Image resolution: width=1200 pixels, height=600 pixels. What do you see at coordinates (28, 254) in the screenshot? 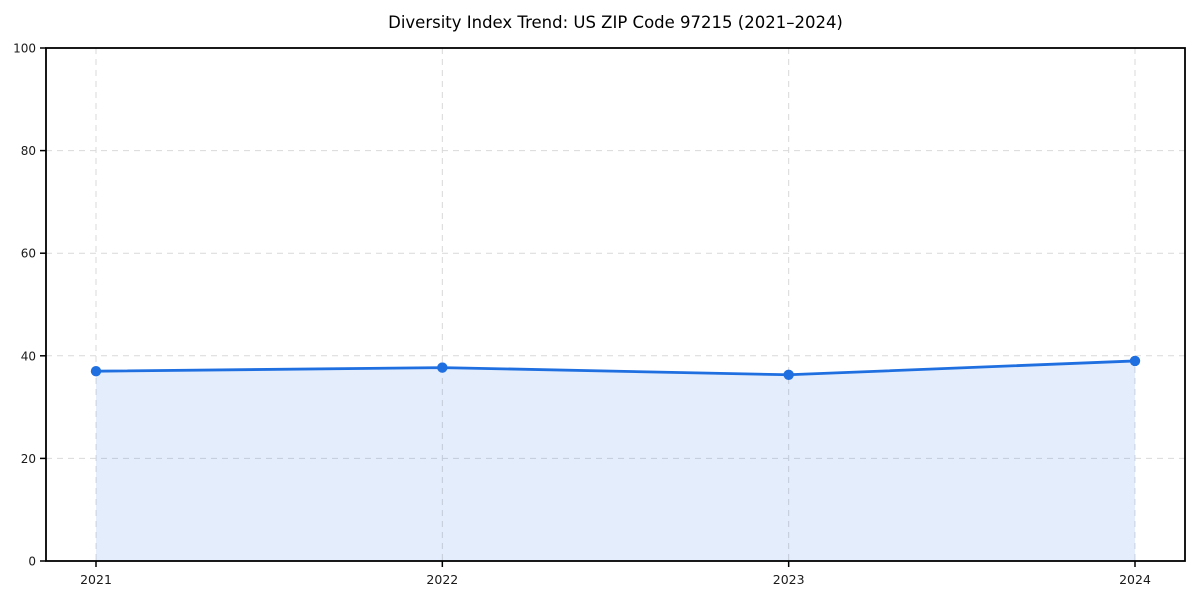
I see `y-tick-label: 60` at bounding box center [28, 254].